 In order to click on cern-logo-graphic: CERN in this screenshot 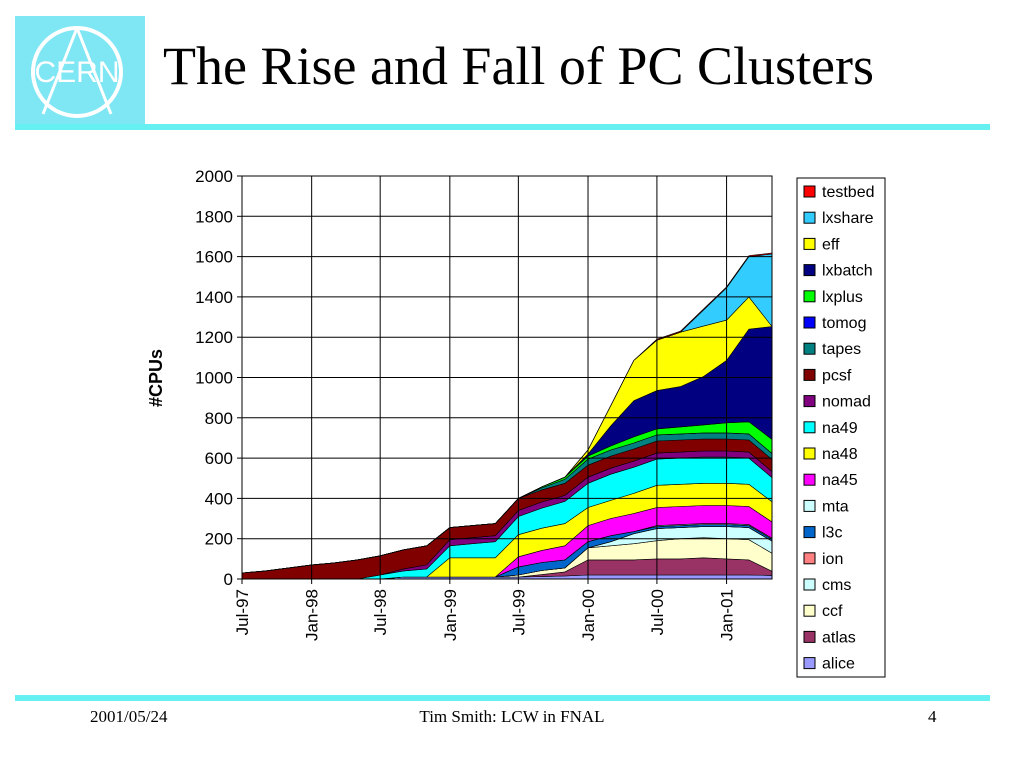, I will do `click(77, 72)`.